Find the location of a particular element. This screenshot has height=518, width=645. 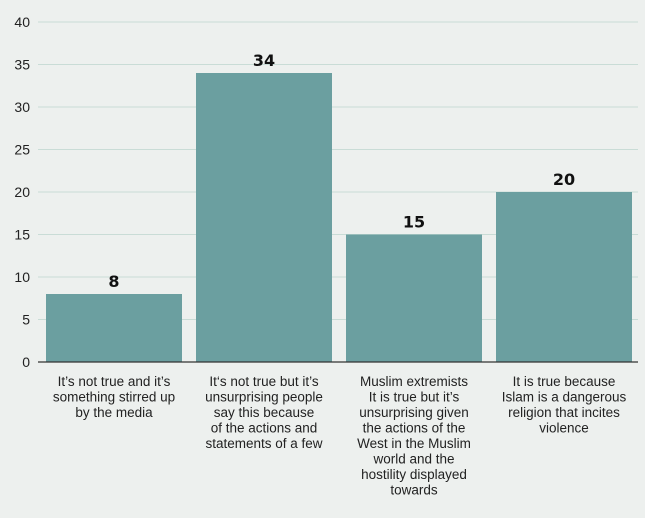

data-label: 15 is located at coordinates (414, 222).